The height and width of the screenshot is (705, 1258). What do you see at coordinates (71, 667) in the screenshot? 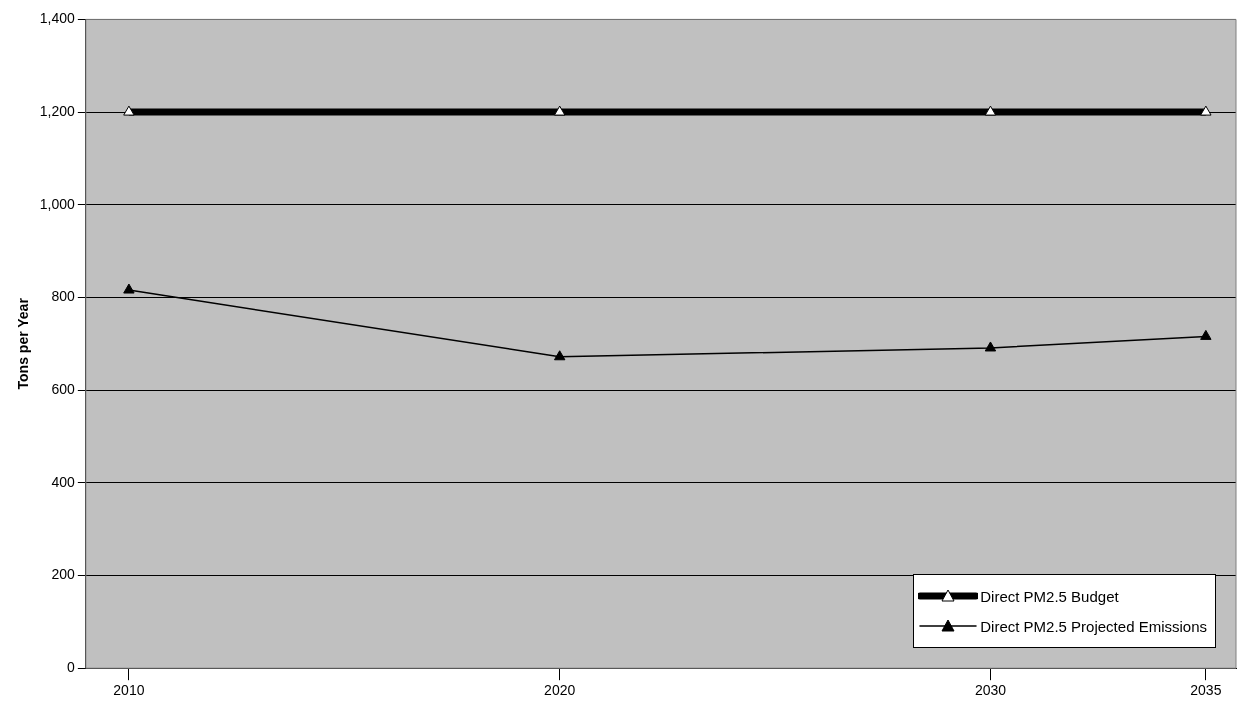
I see `y-tick-label: 0` at bounding box center [71, 667].